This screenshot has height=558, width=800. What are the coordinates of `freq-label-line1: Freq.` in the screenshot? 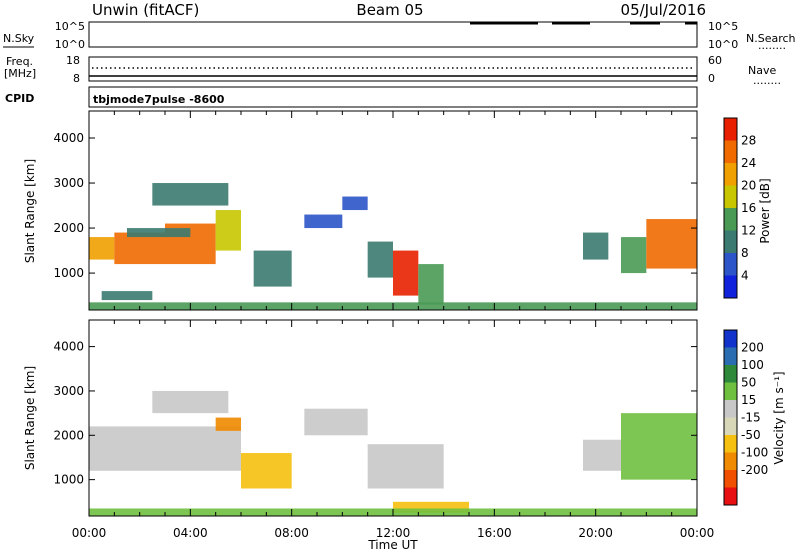 It's located at (19, 61).